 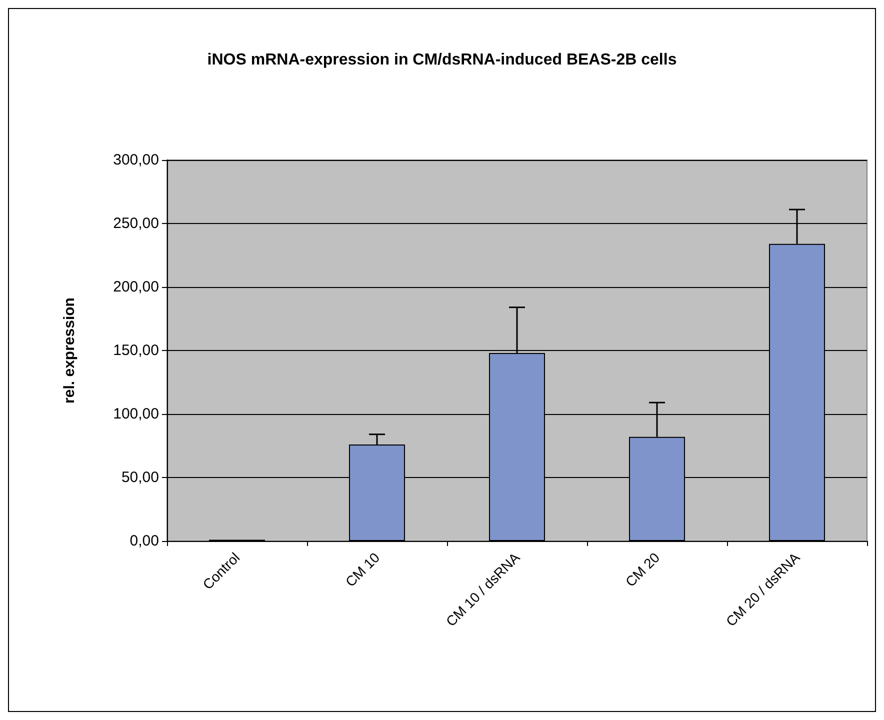 What do you see at coordinates (136, 287) in the screenshot?
I see `y-tick-label: 200,00` at bounding box center [136, 287].